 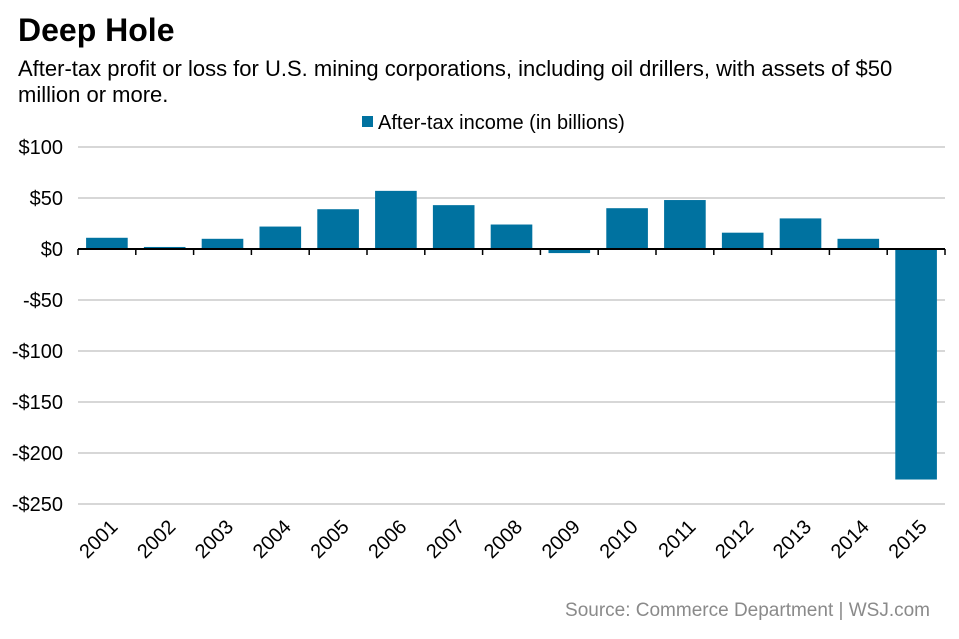 What do you see at coordinates (37, 505) in the screenshot?
I see `y-tick-label: -$250` at bounding box center [37, 505].